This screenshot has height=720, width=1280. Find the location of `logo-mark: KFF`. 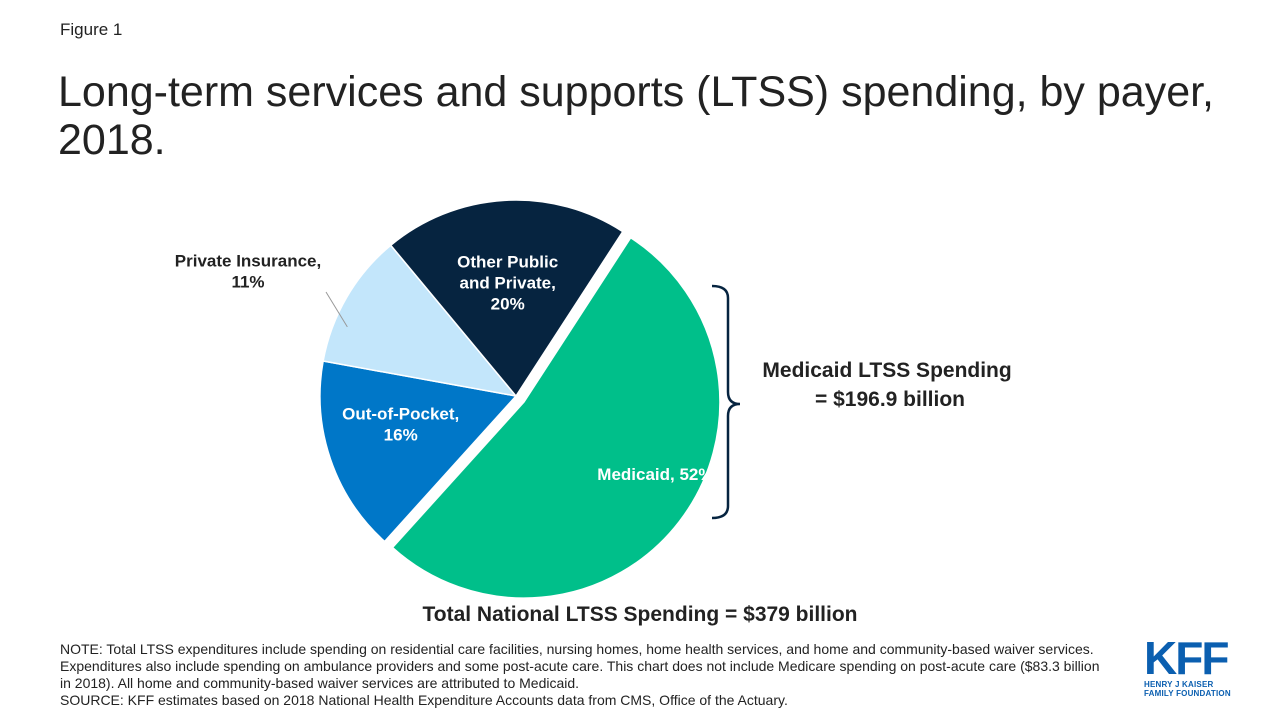

logo-mark: KFF is located at coordinates (1186, 658).